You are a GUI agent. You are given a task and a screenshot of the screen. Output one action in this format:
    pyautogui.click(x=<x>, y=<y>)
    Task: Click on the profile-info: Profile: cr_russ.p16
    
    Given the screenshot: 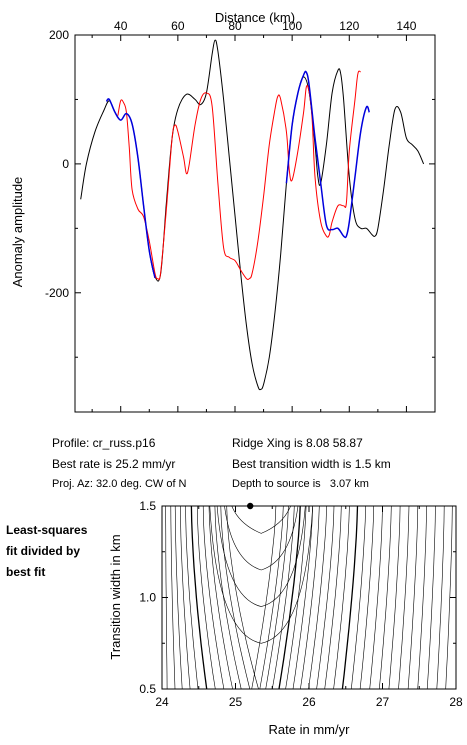 What is the action you would take?
    pyautogui.click(x=104, y=443)
    